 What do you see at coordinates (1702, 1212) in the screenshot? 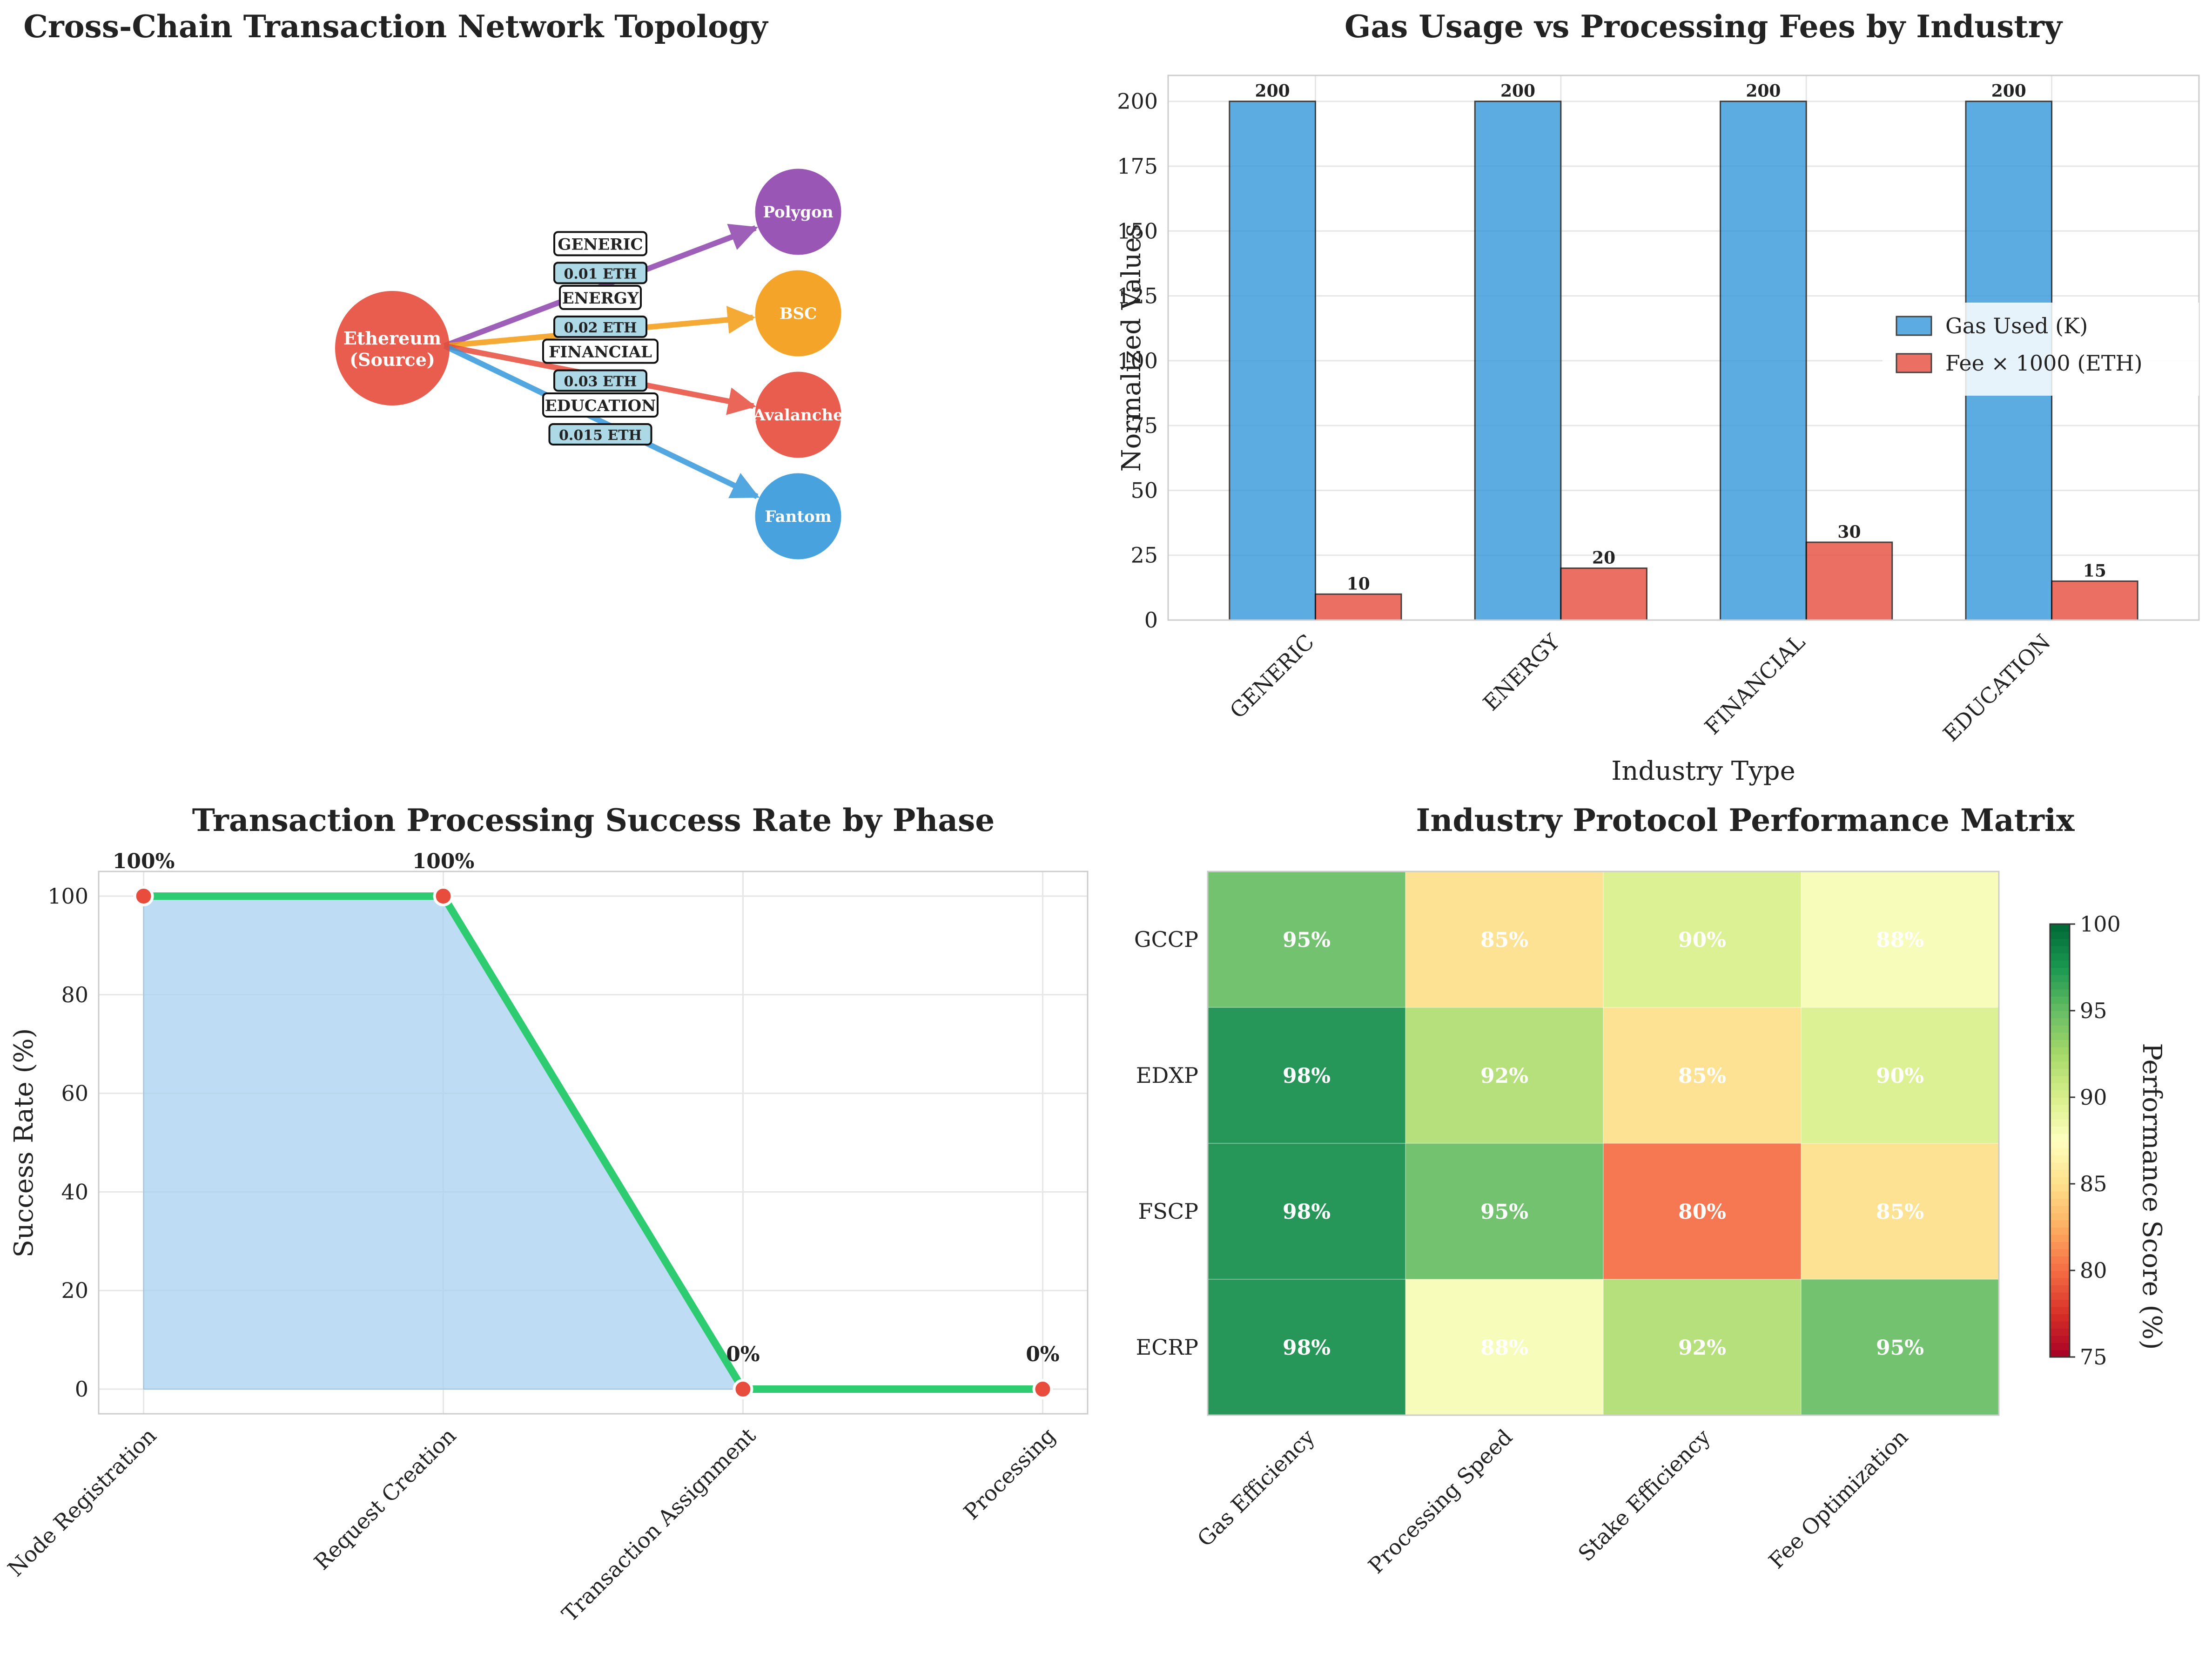
I see `heatmap-cell-value: 80%` at bounding box center [1702, 1212].